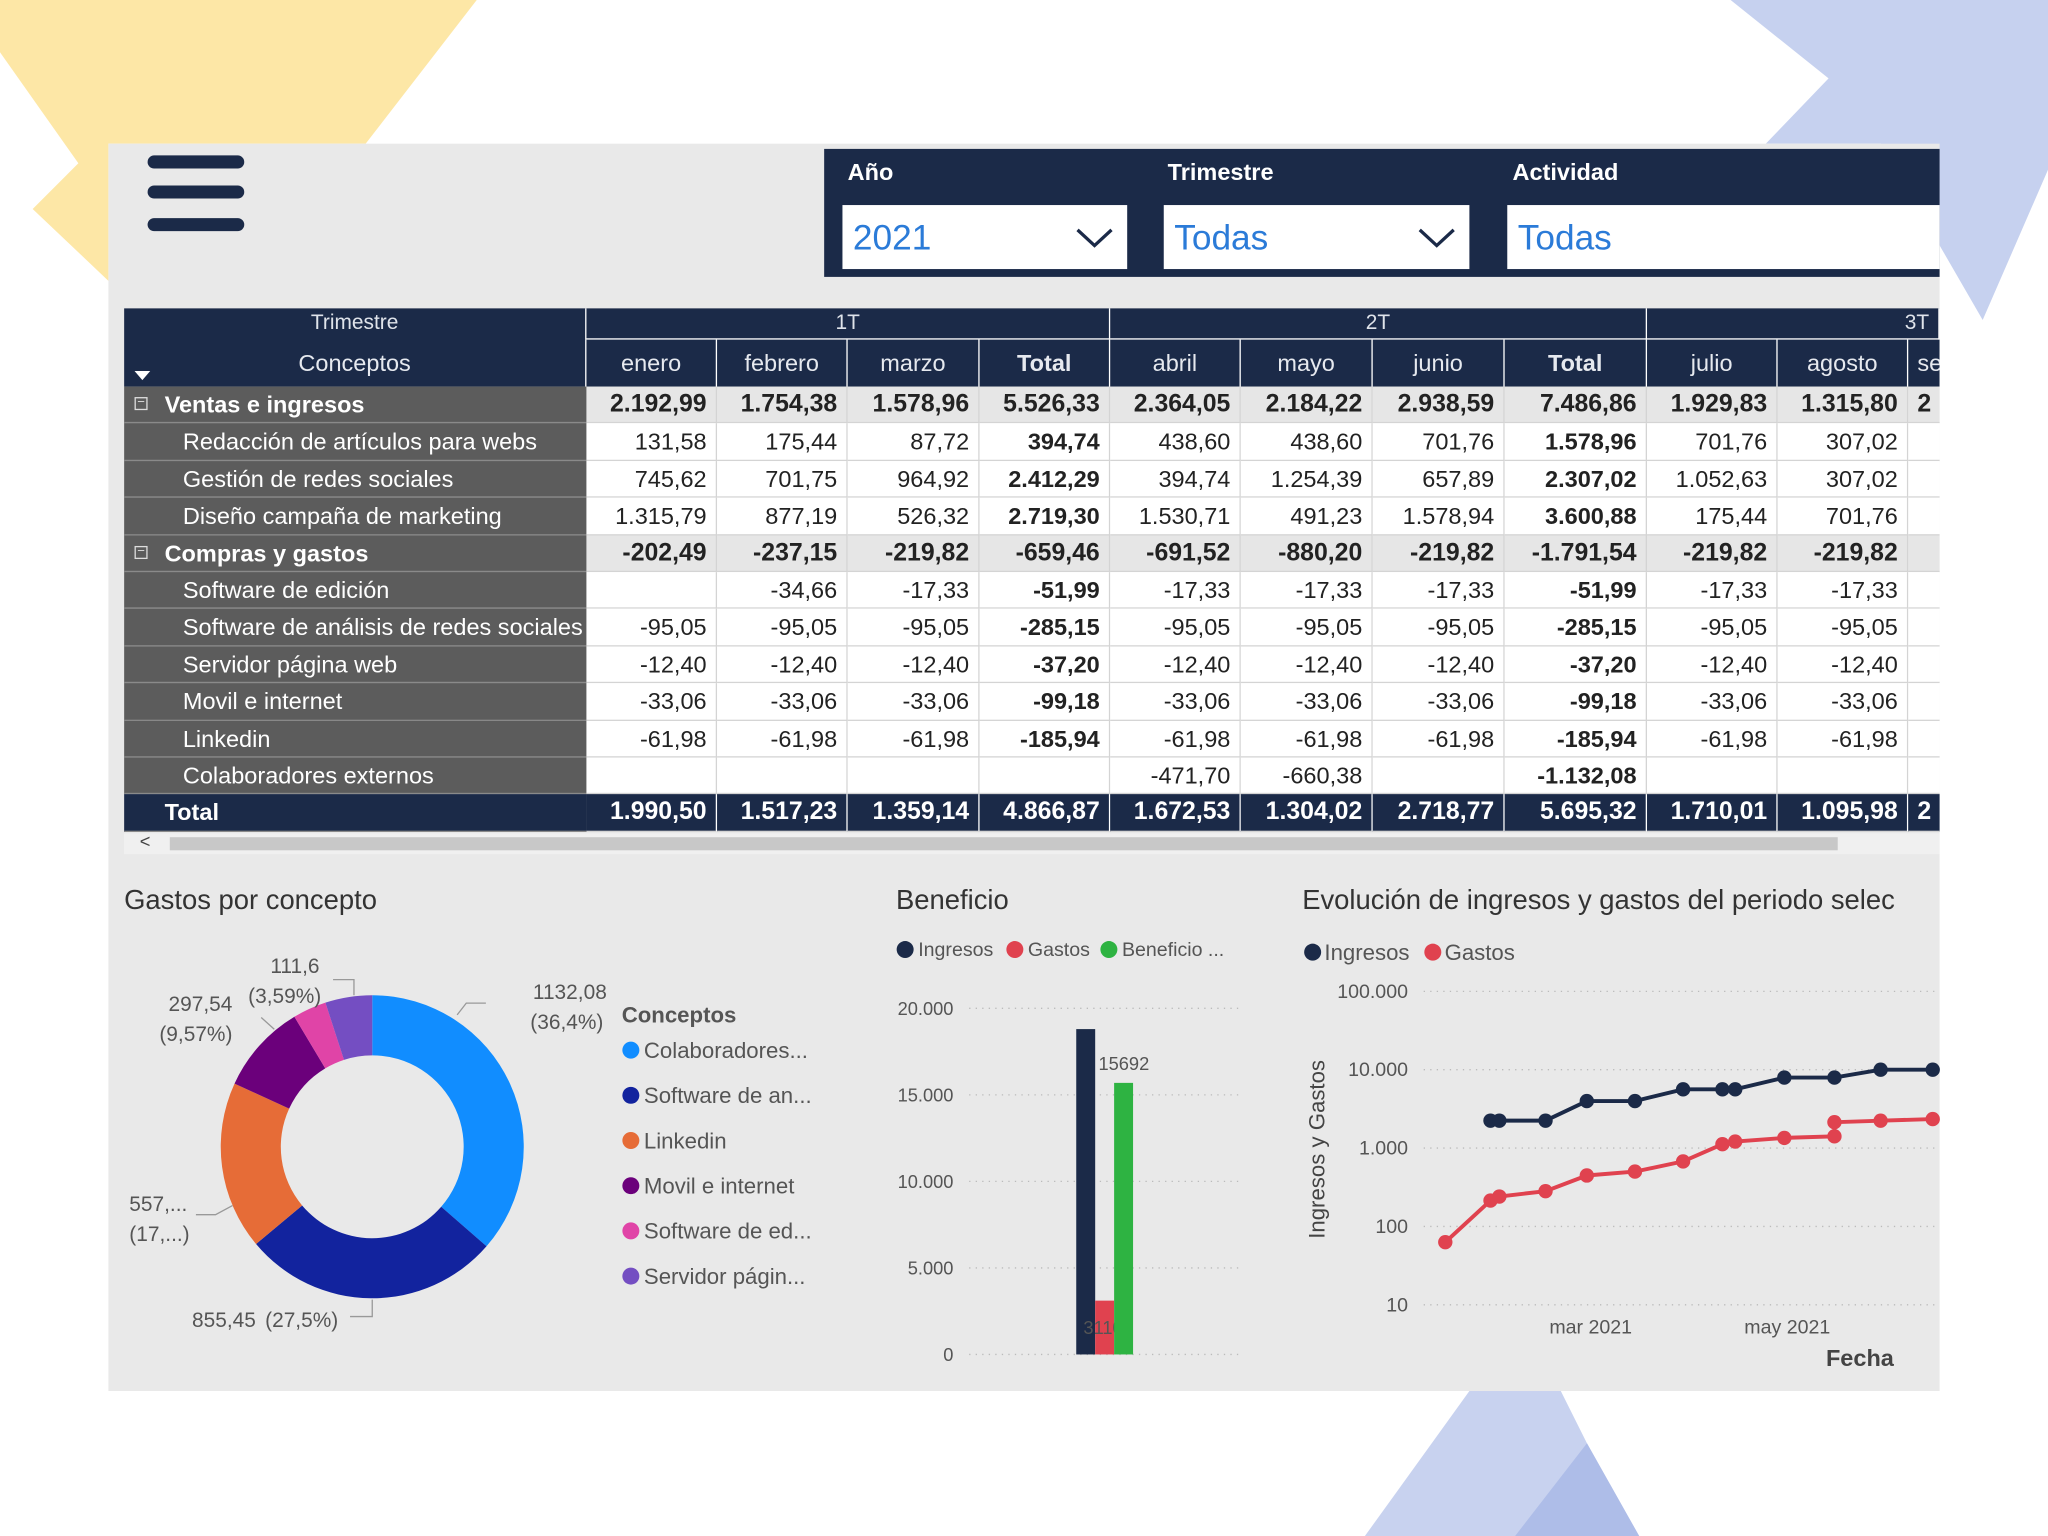 This screenshot has height=1536, width=2048. What do you see at coordinates (1712, 363) in the screenshot?
I see `column-header: julio` at bounding box center [1712, 363].